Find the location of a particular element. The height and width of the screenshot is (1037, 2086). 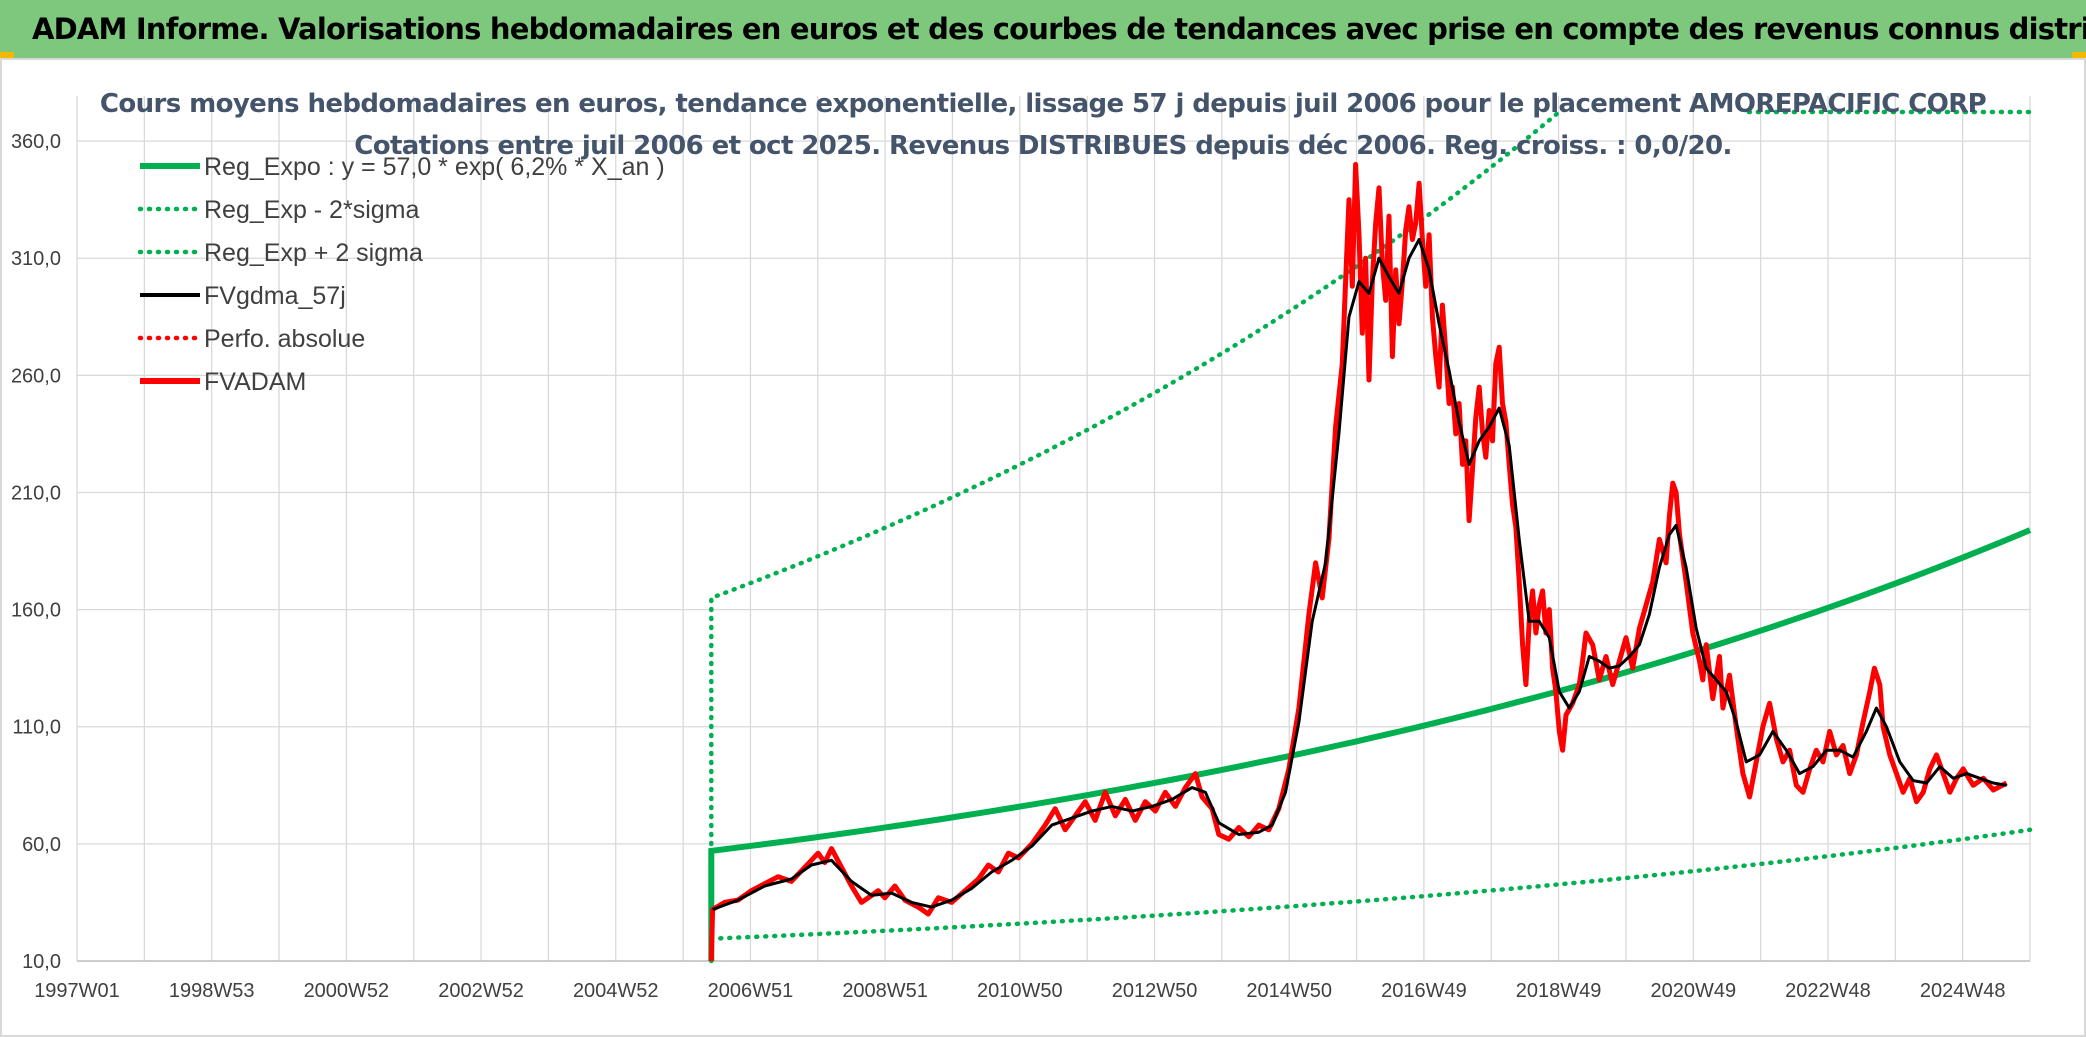

legend-label: Reg_Exp - 2*sigma is located at coordinates (311, 210).